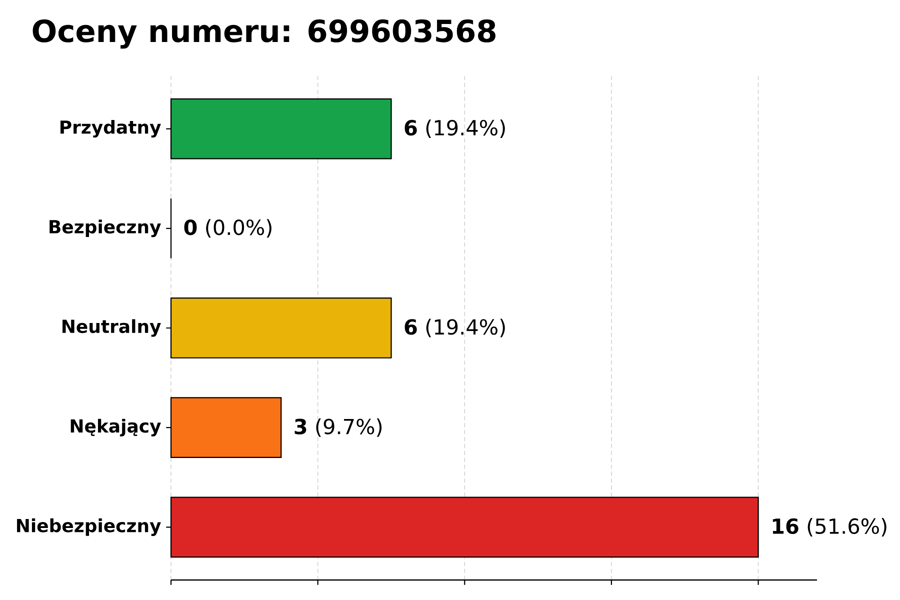  Describe the element at coordinates (110, 129) in the screenshot. I see `y-tick-label: Przydatny` at that location.